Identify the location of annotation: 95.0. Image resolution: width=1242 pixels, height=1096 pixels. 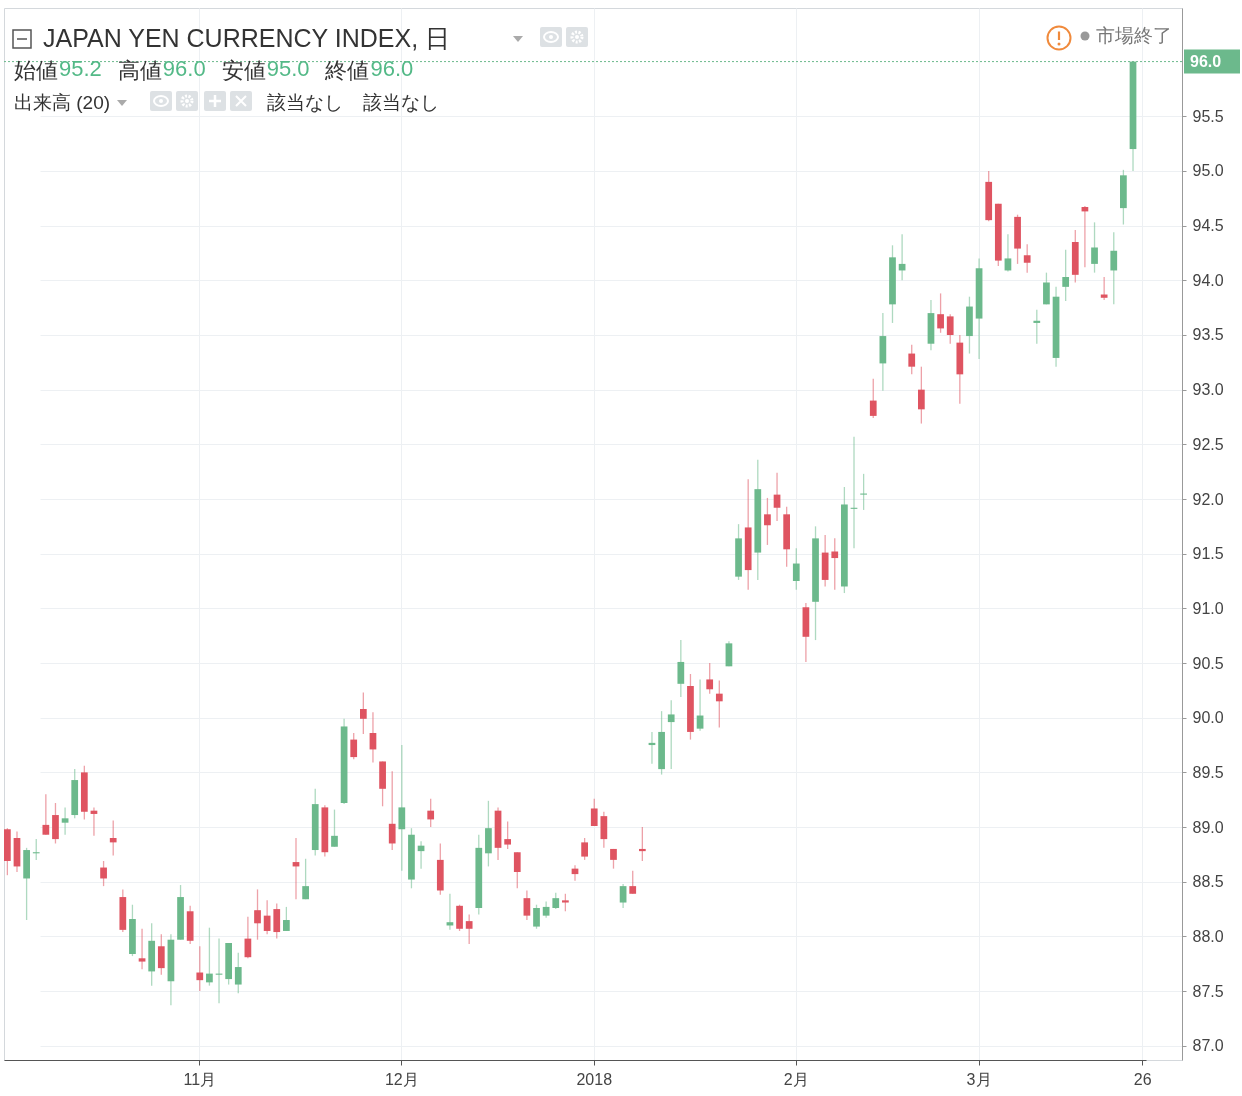
(288, 69).